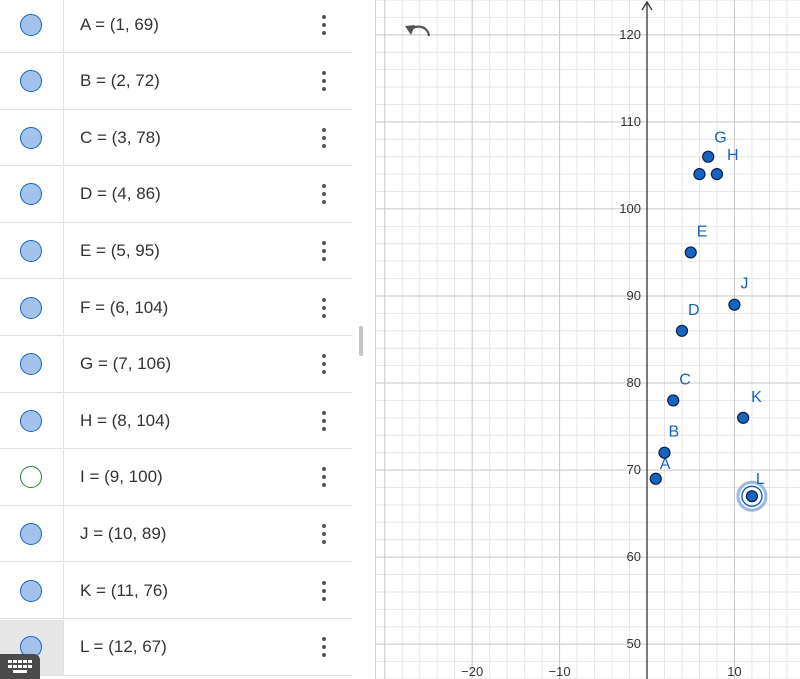 This screenshot has height=679, width=800. What do you see at coordinates (418, 31) in the screenshot?
I see `undo-arrow-icon` at bounding box center [418, 31].